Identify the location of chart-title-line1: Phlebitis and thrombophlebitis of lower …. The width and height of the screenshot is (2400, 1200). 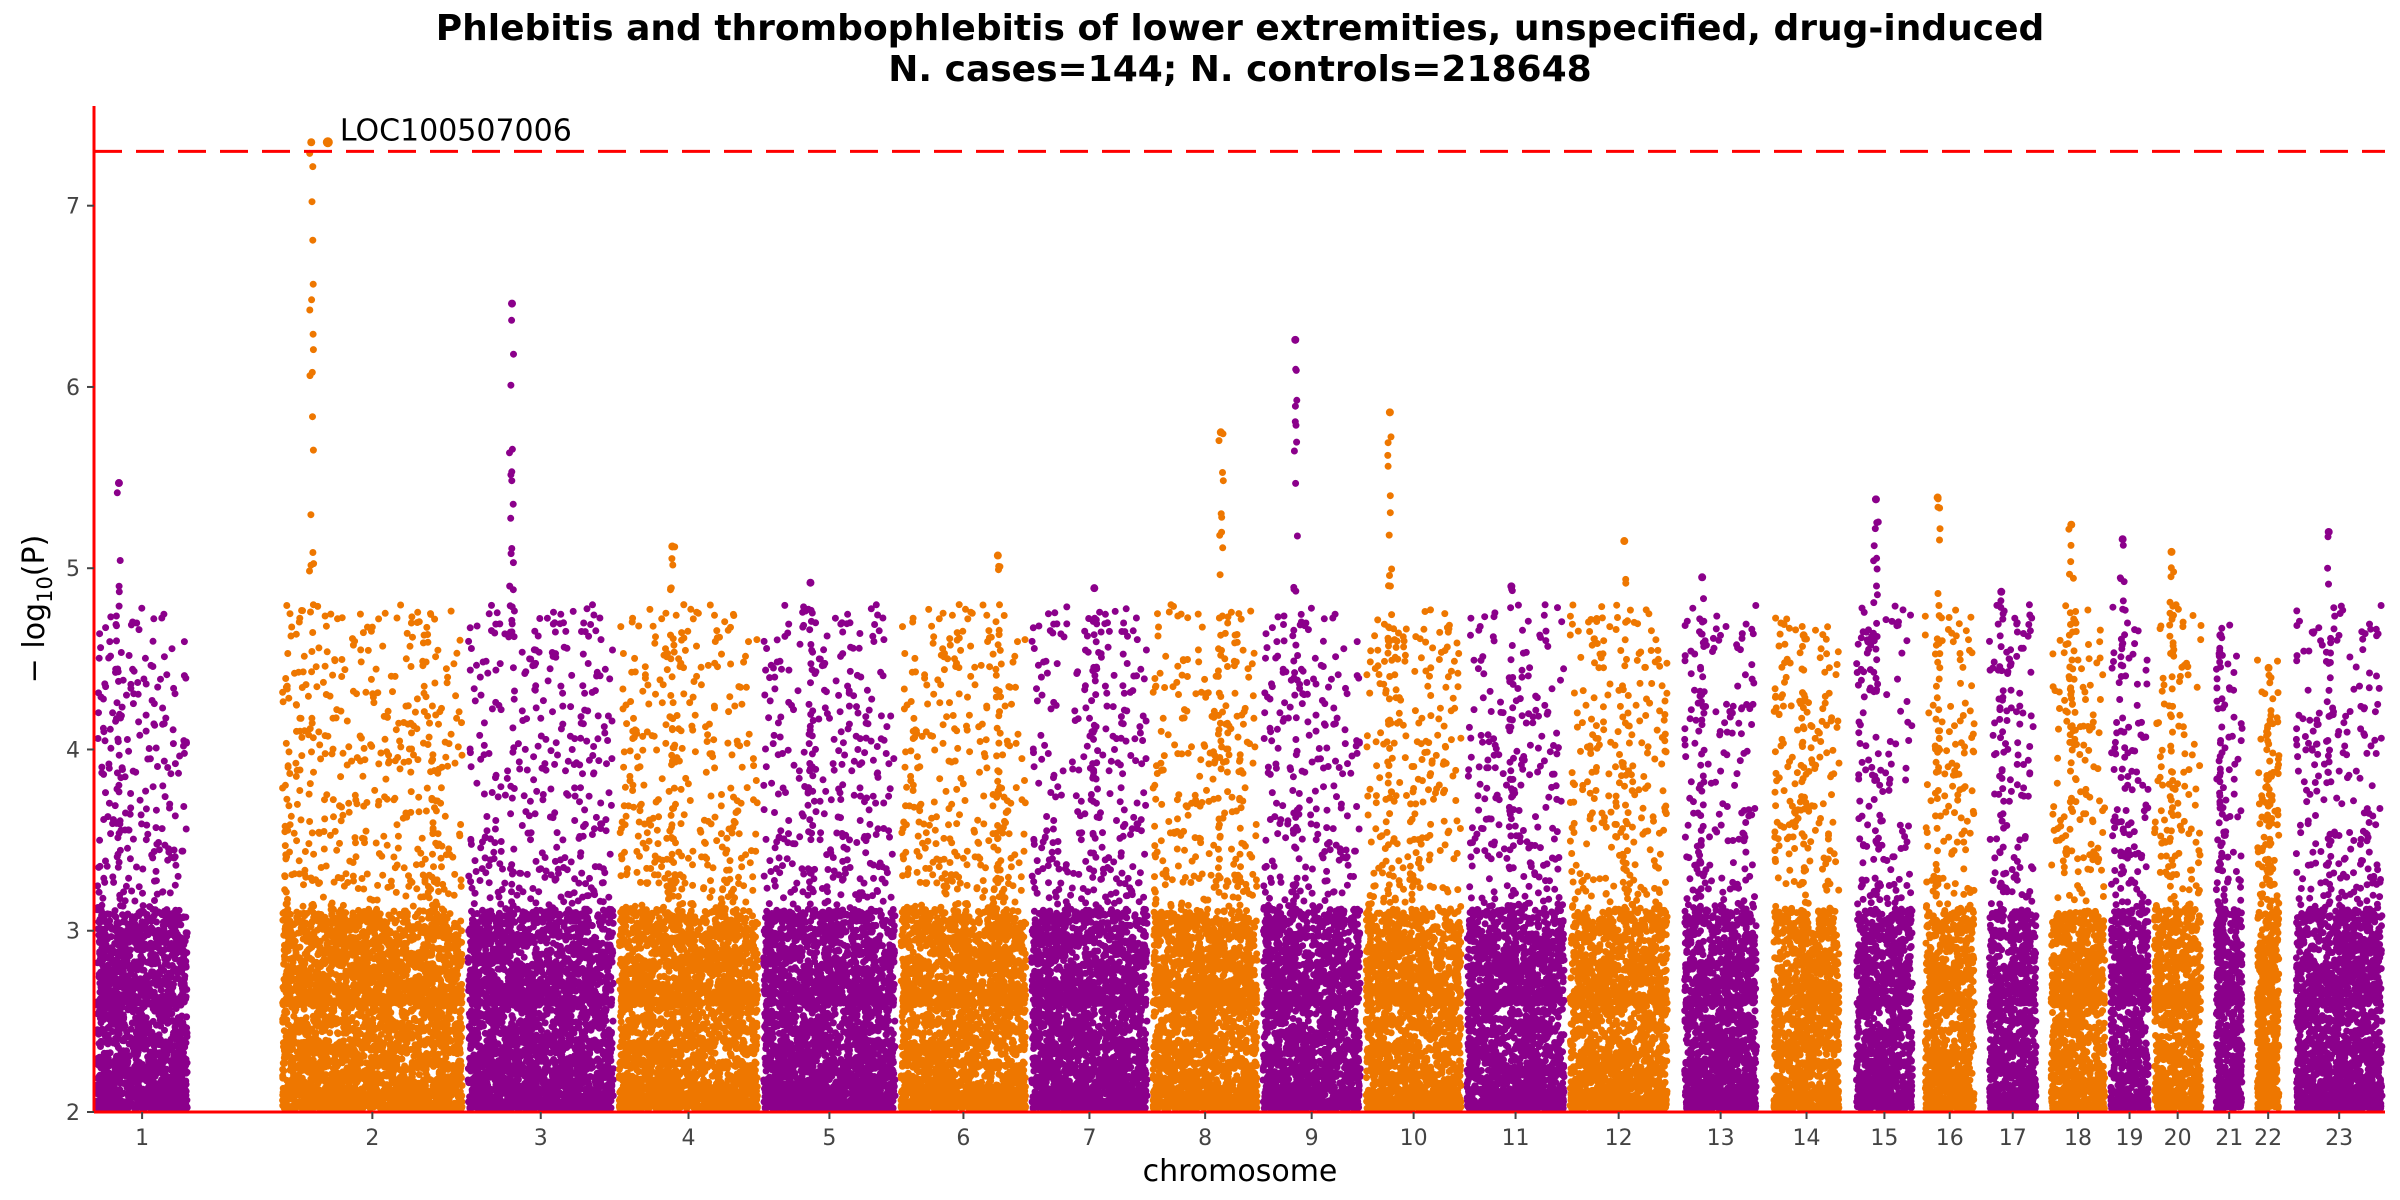
(1240, 28).